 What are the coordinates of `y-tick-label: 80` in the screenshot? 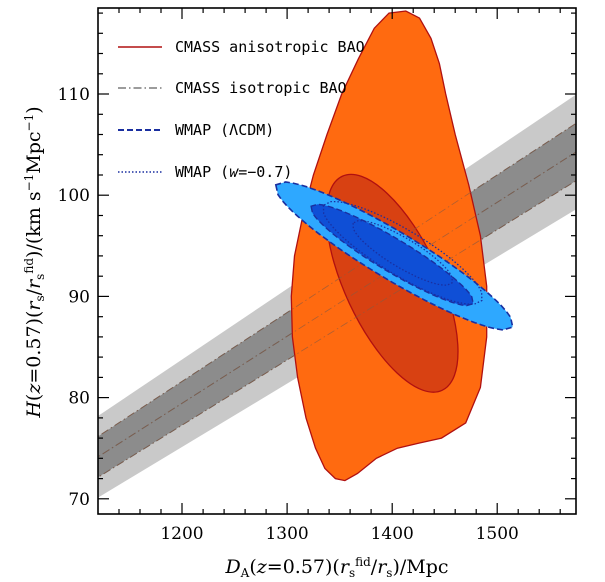 It's located at (79, 399).